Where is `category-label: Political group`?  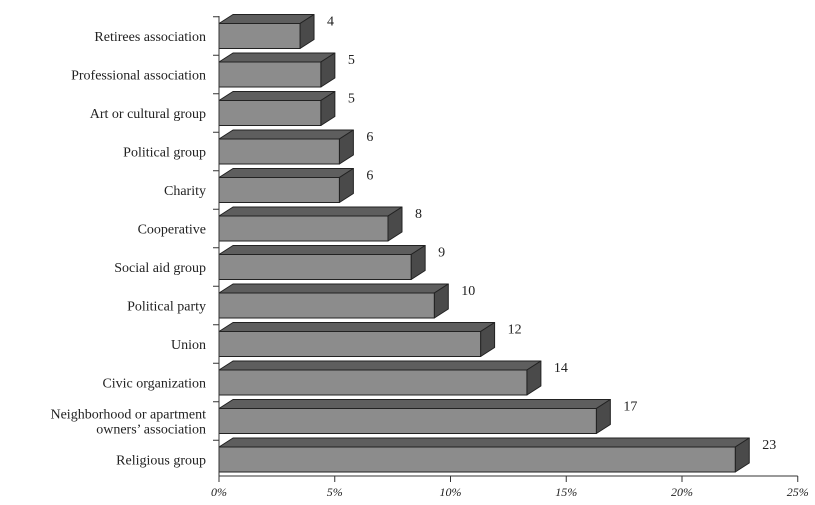 category-label: Political group is located at coordinates (164, 153).